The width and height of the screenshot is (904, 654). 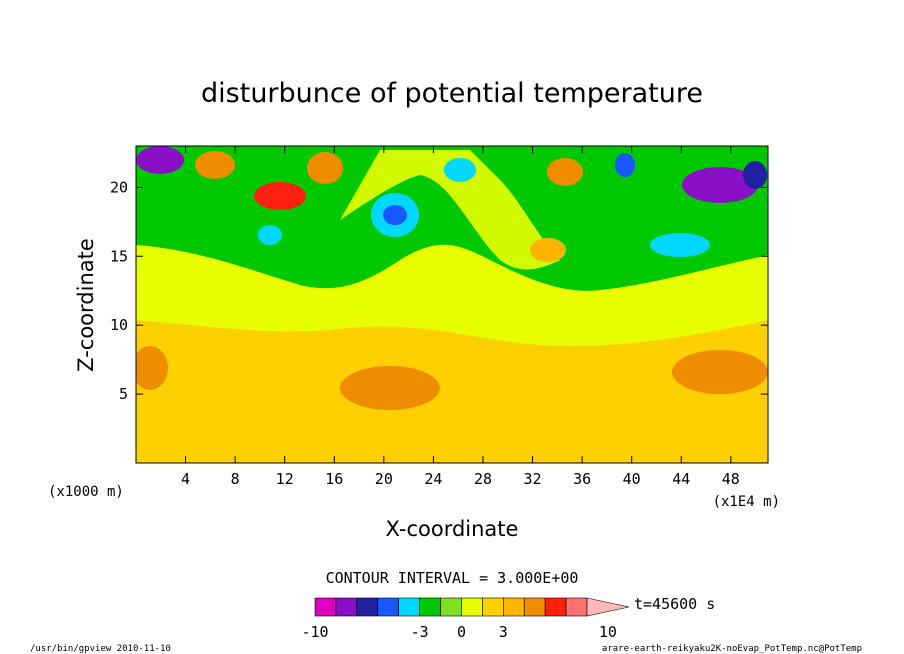 What do you see at coordinates (452, 578) in the screenshot?
I see `contour-interval: CONTOUR INTERVAL = 3.000E+00` at bounding box center [452, 578].